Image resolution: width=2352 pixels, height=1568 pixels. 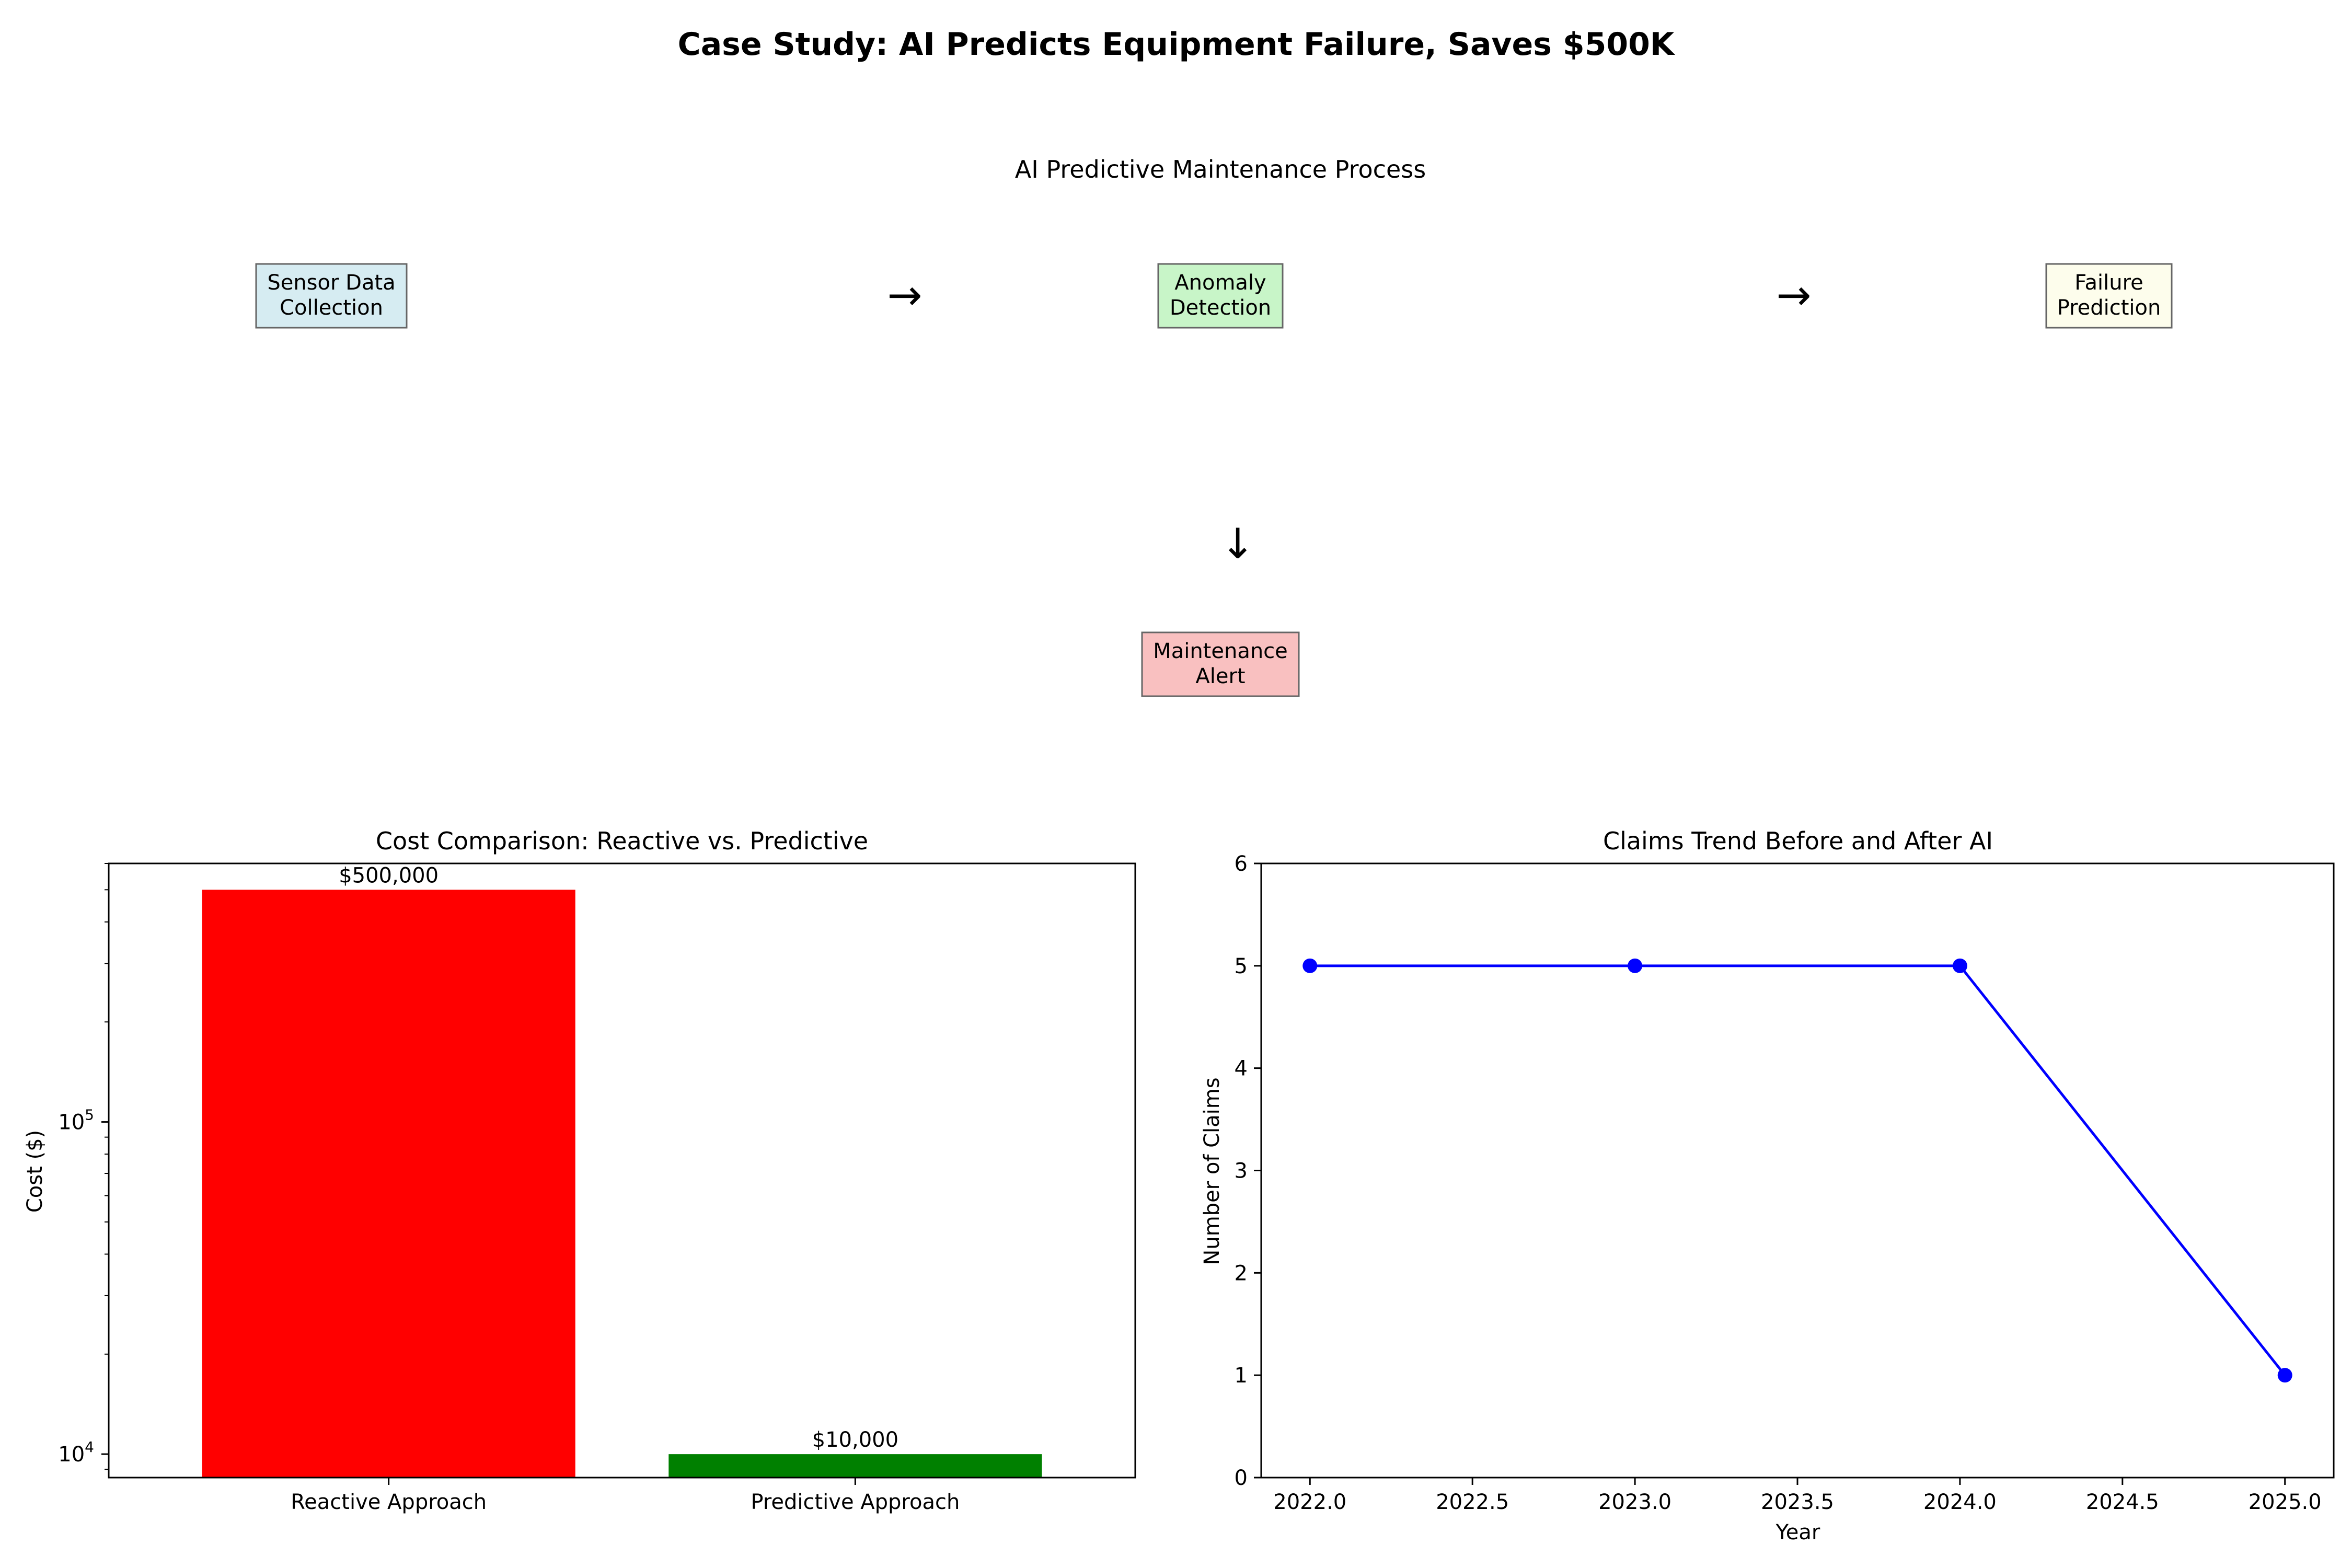 I want to click on y-tick-label: 4, so click(x=1241, y=1069).